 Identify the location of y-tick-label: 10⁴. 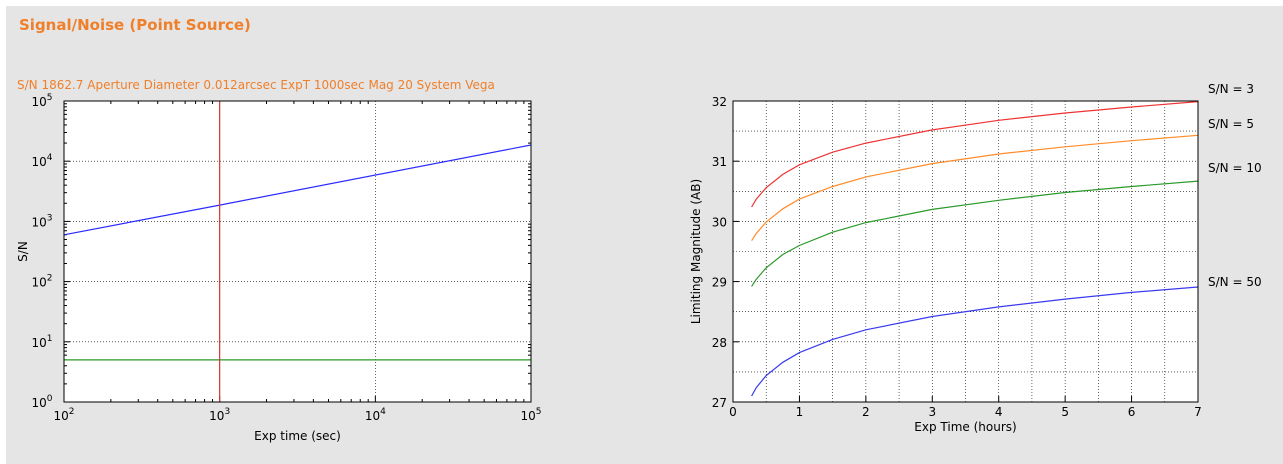
(41, 161).